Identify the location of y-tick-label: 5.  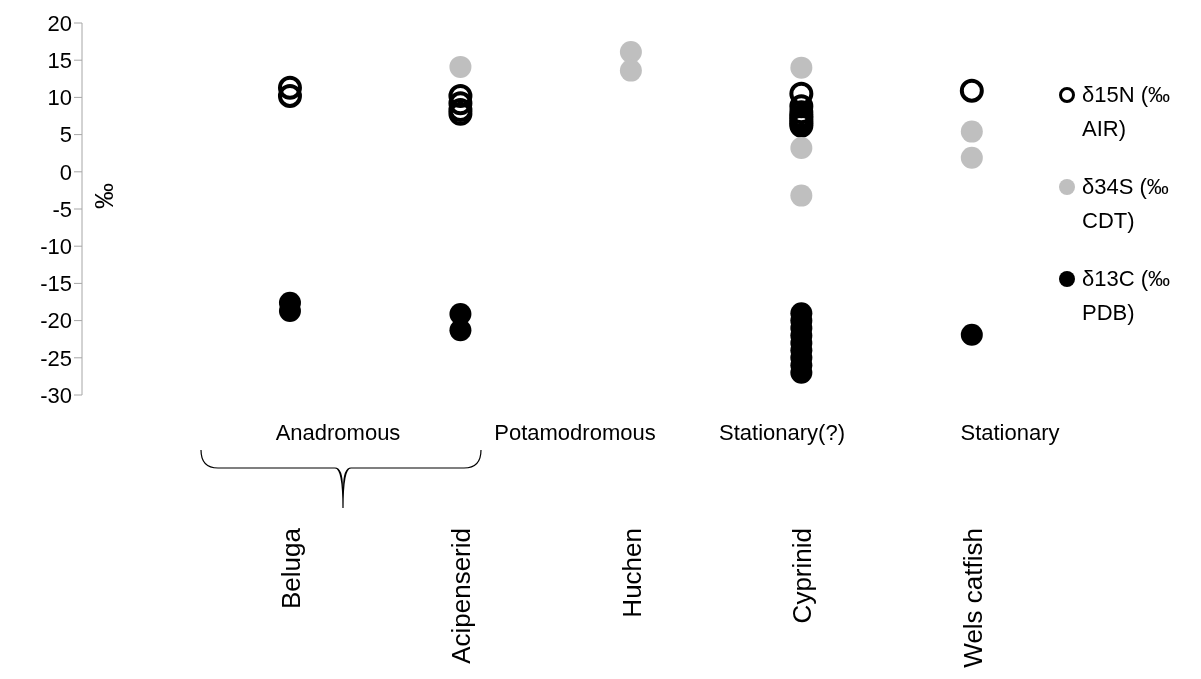
(65, 135).